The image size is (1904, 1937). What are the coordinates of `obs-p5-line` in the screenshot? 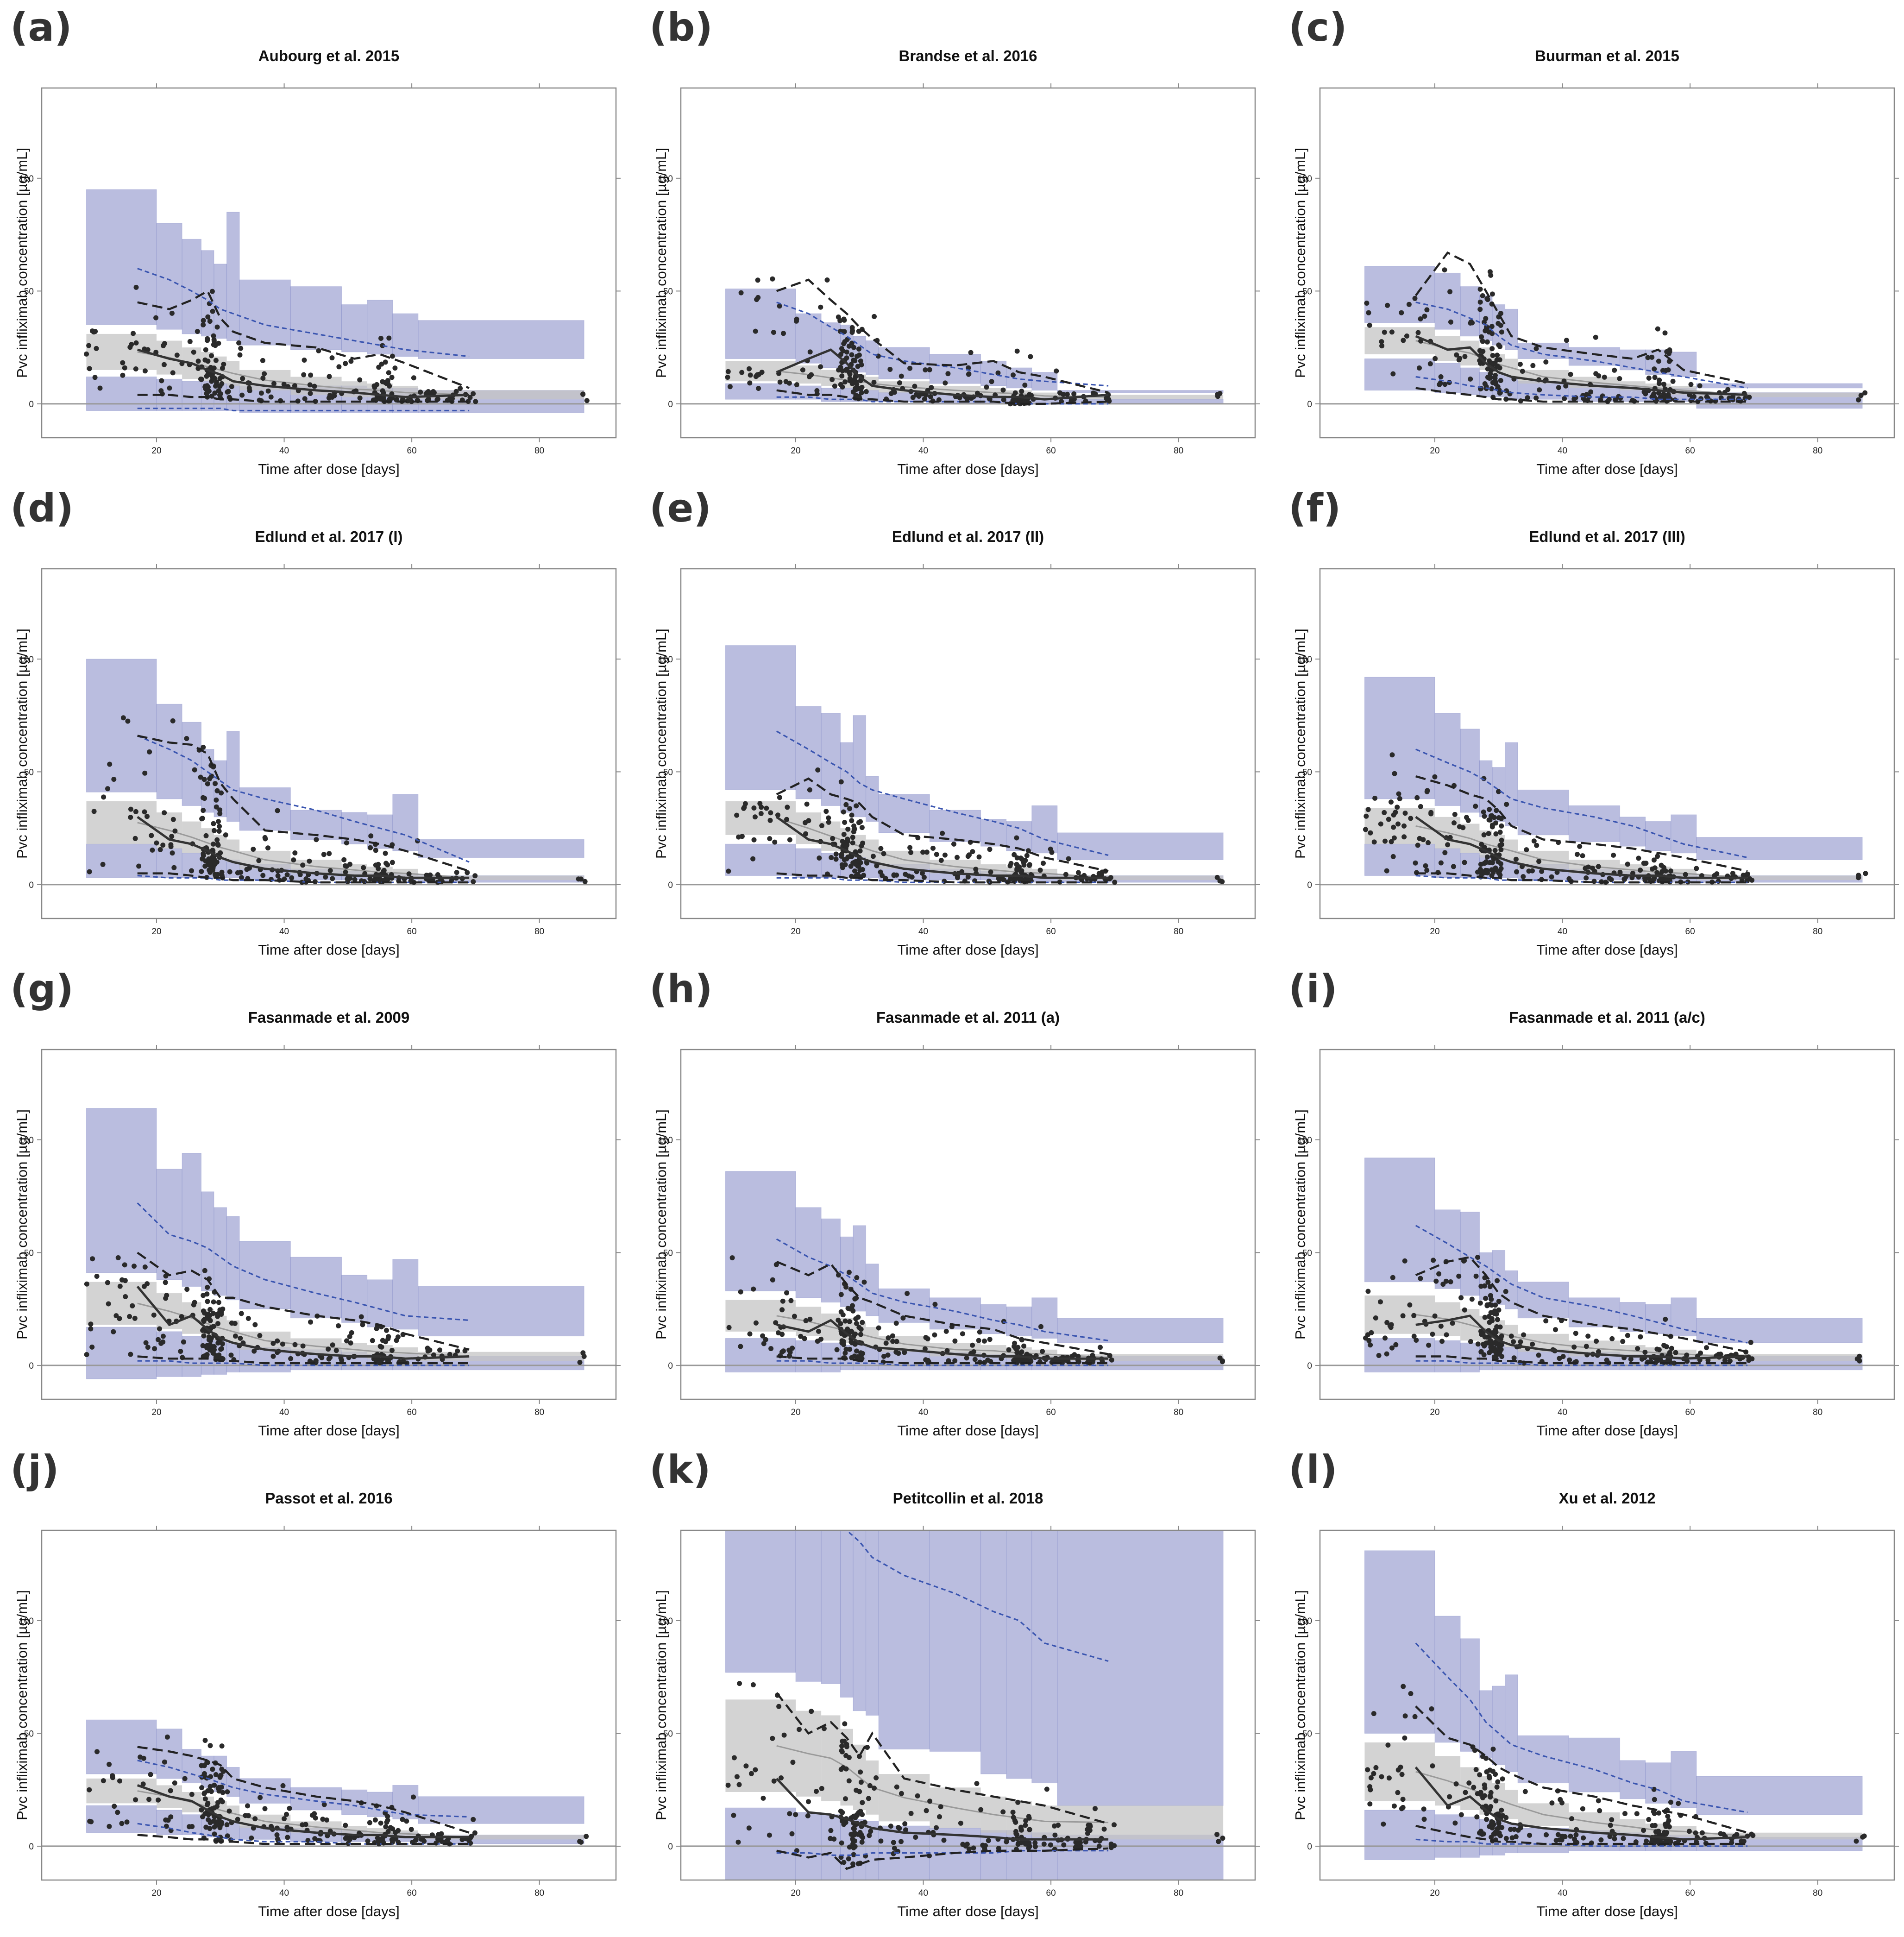 It's located at (303, 398).